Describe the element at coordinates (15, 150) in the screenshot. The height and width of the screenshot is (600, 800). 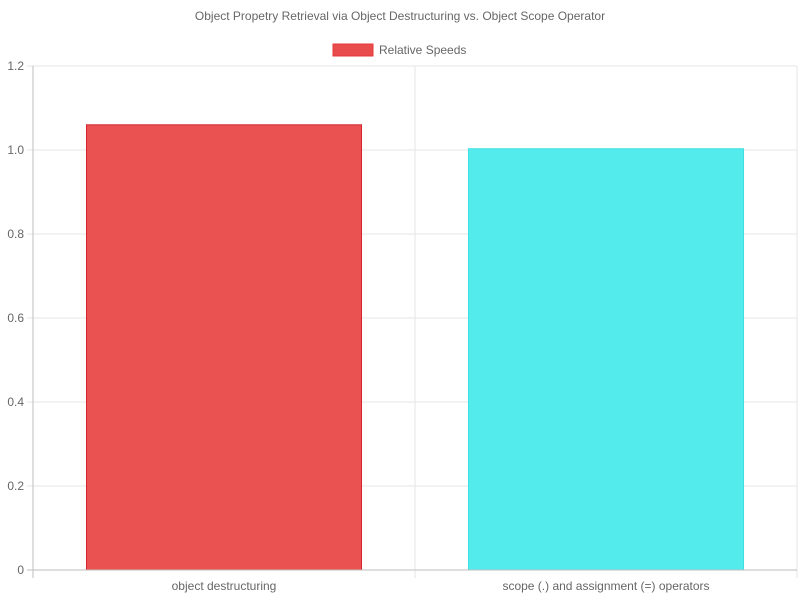
I see `y-tick-label: 1.0` at that location.